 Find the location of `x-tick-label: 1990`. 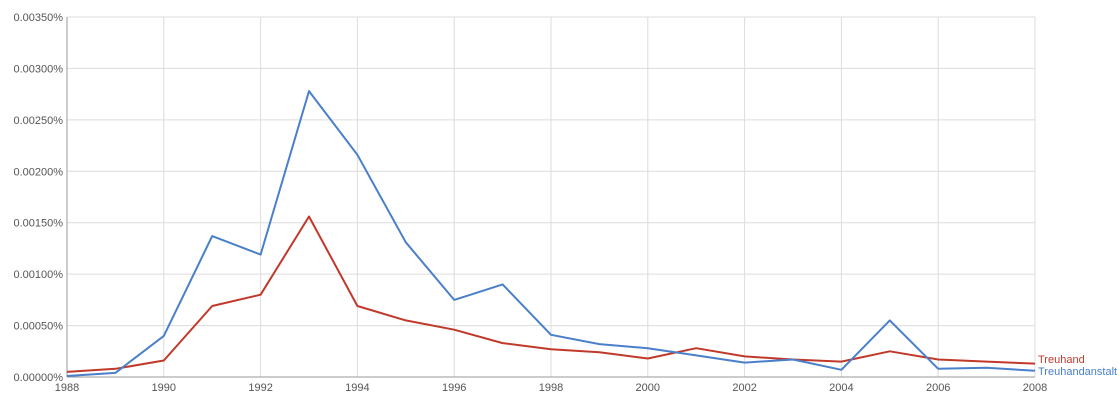

x-tick-label: 1990 is located at coordinates (164, 388).